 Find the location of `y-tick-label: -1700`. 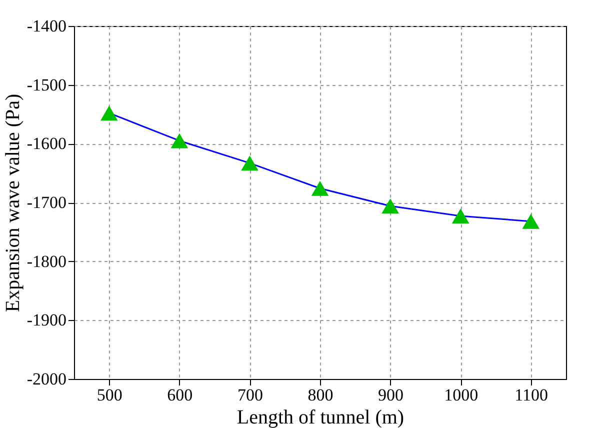

y-tick-label: -1700 is located at coordinates (46, 202).